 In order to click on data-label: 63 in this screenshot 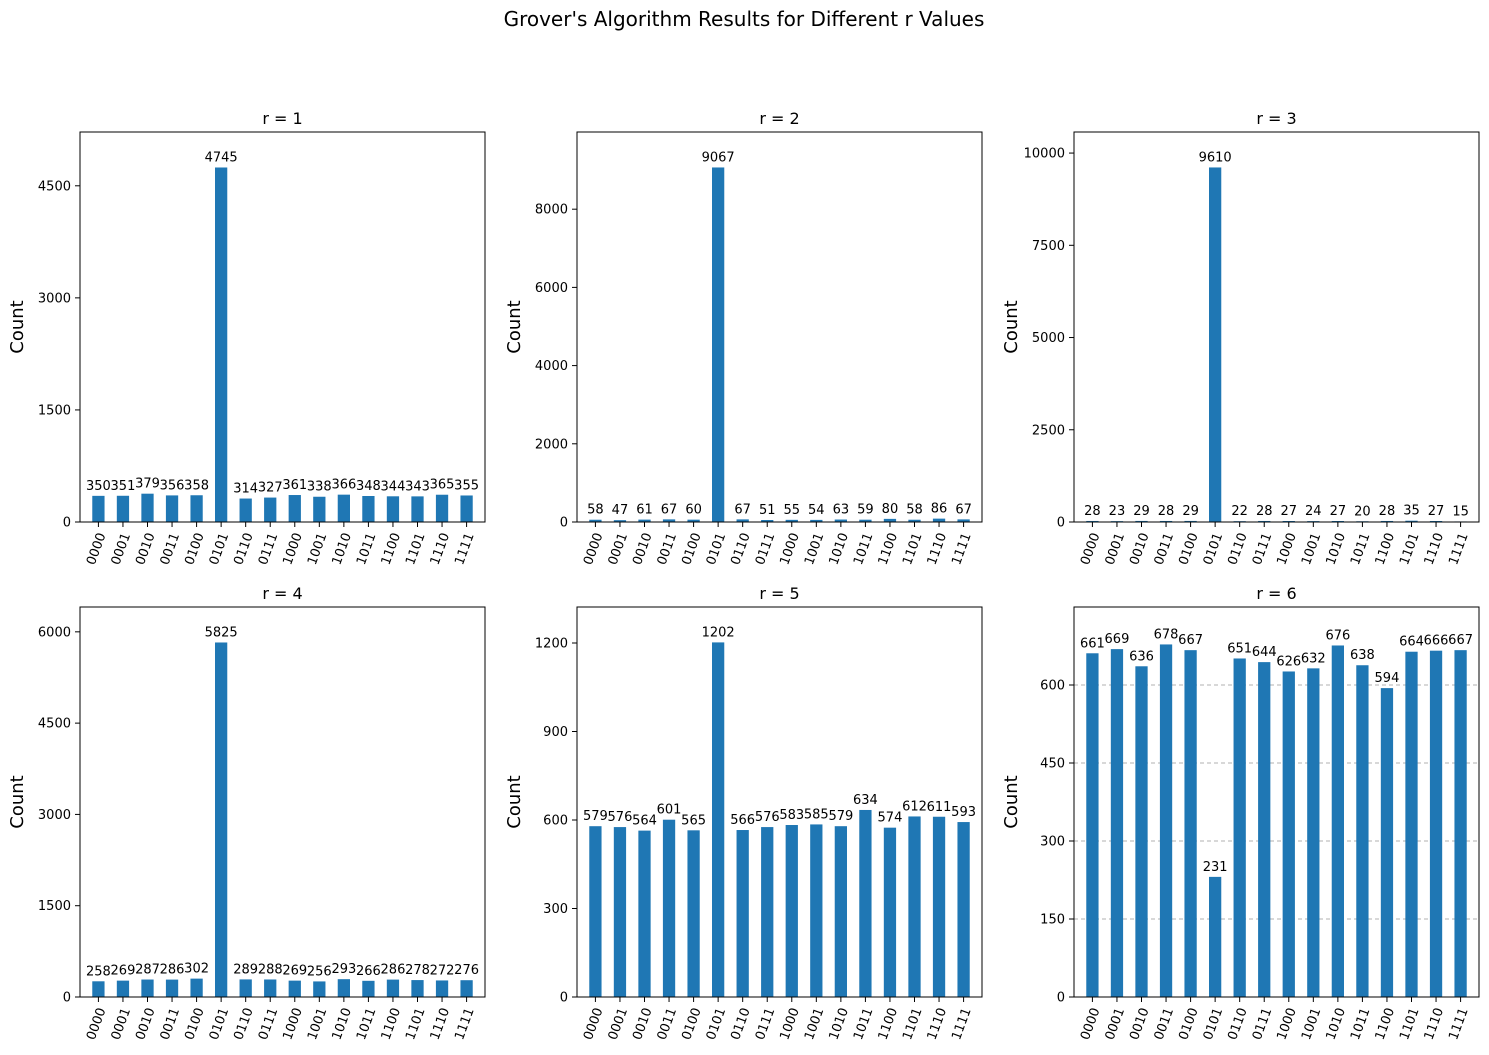, I will do `click(841, 510)`.